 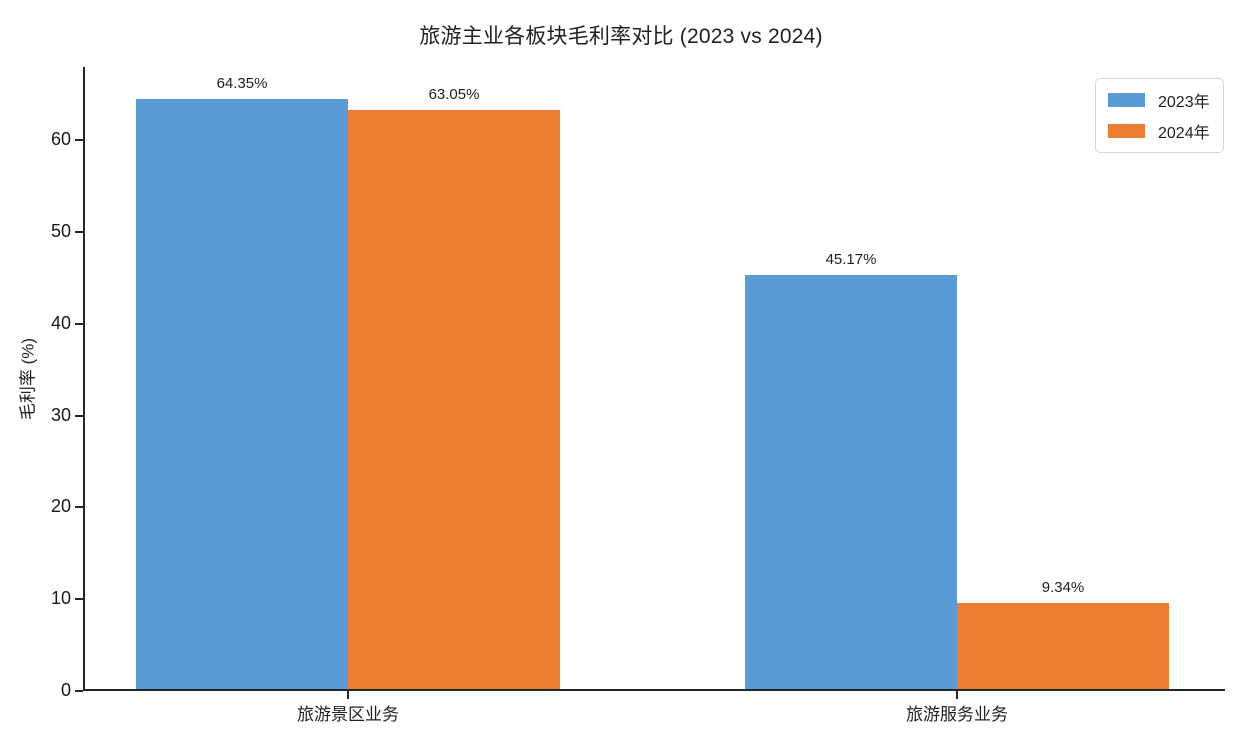 What do you see at coordinates (1184, 133) in the screenshot?
I see `legend-label-2024: 2024年` at bounding box center [1184, 133].